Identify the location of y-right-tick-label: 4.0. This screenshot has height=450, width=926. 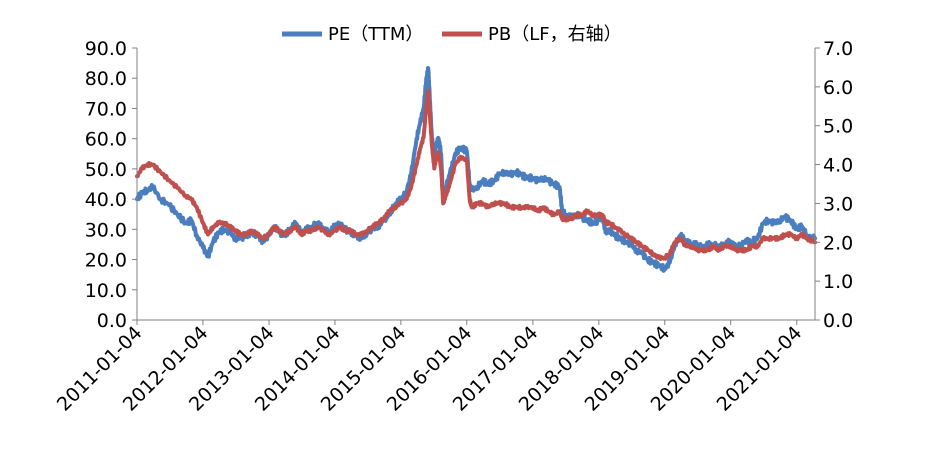
(838, 166).